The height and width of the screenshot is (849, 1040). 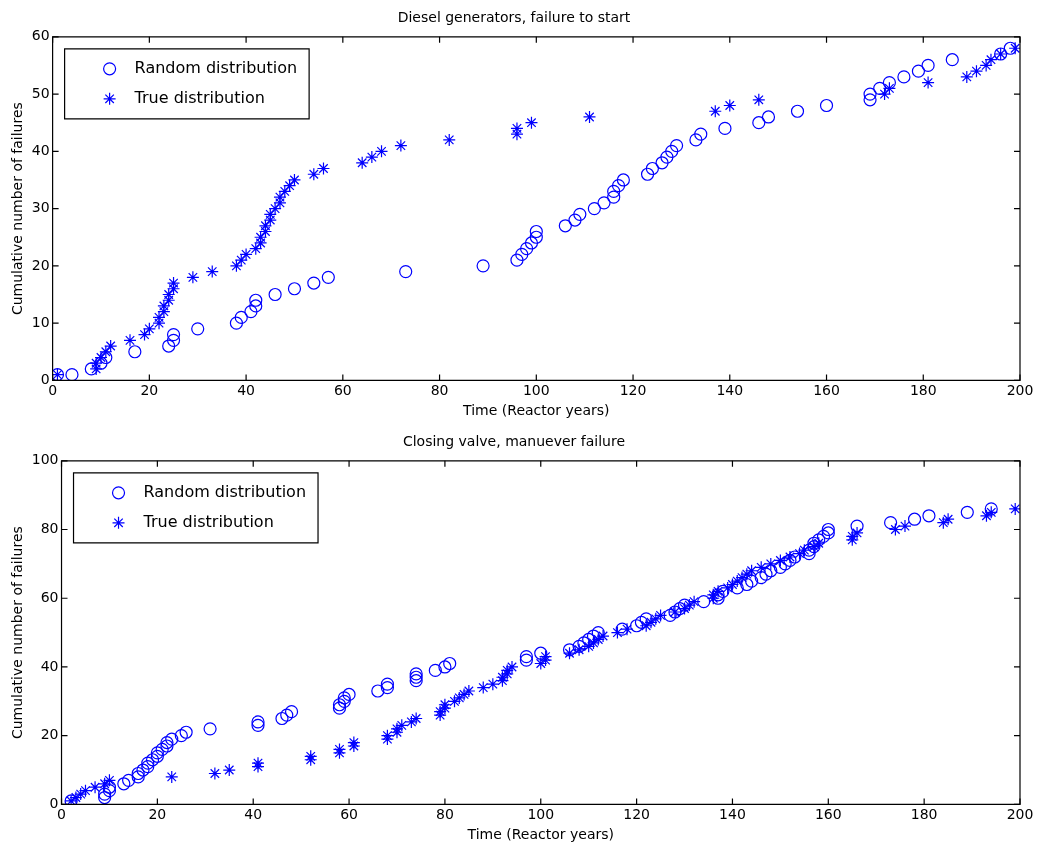 I want to click on x-tick-label: 80, so click(x=445, y=814).